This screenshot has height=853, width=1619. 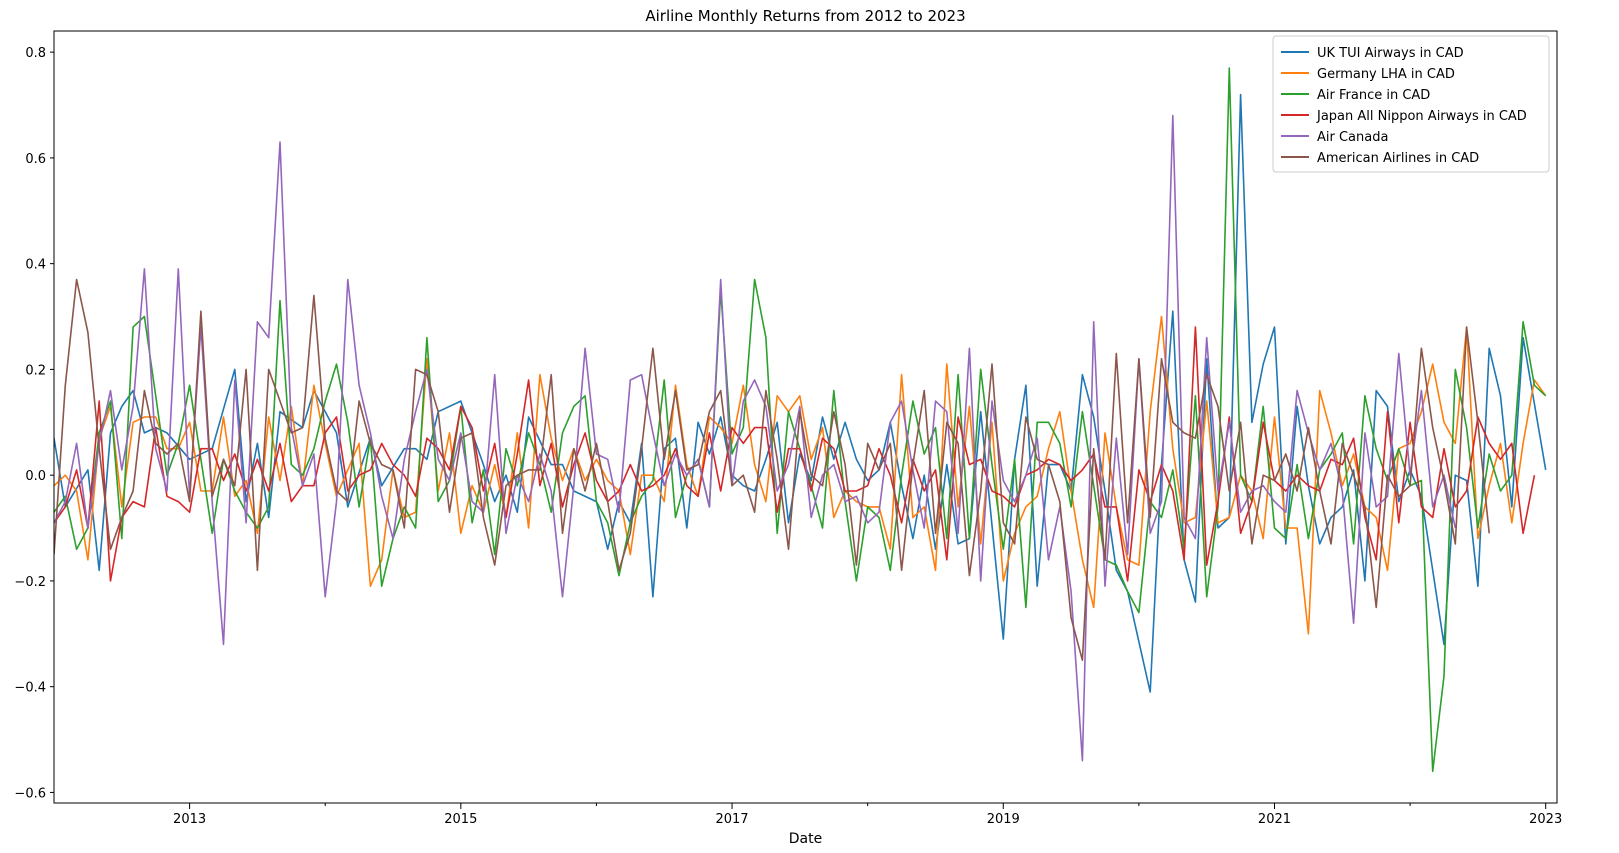 I want to click on x-tick-label: 2017, so click(x=731, y=819).